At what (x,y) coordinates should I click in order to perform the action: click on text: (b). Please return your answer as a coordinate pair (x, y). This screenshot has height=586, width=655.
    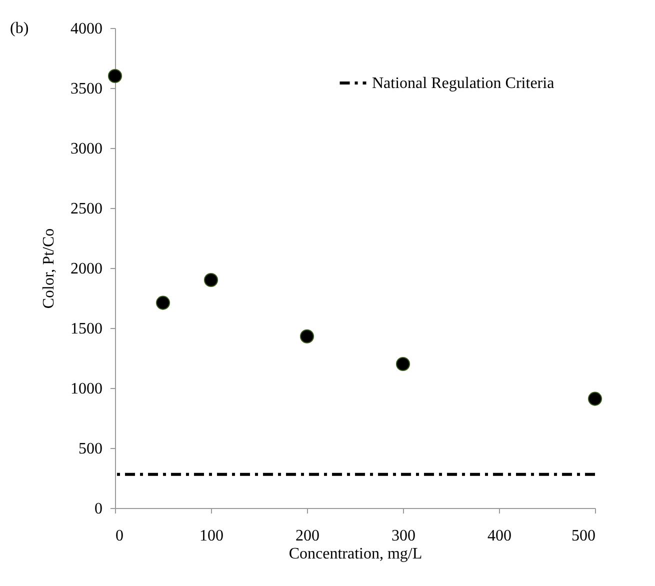
    Looking at the image, I should click on (19, 28).